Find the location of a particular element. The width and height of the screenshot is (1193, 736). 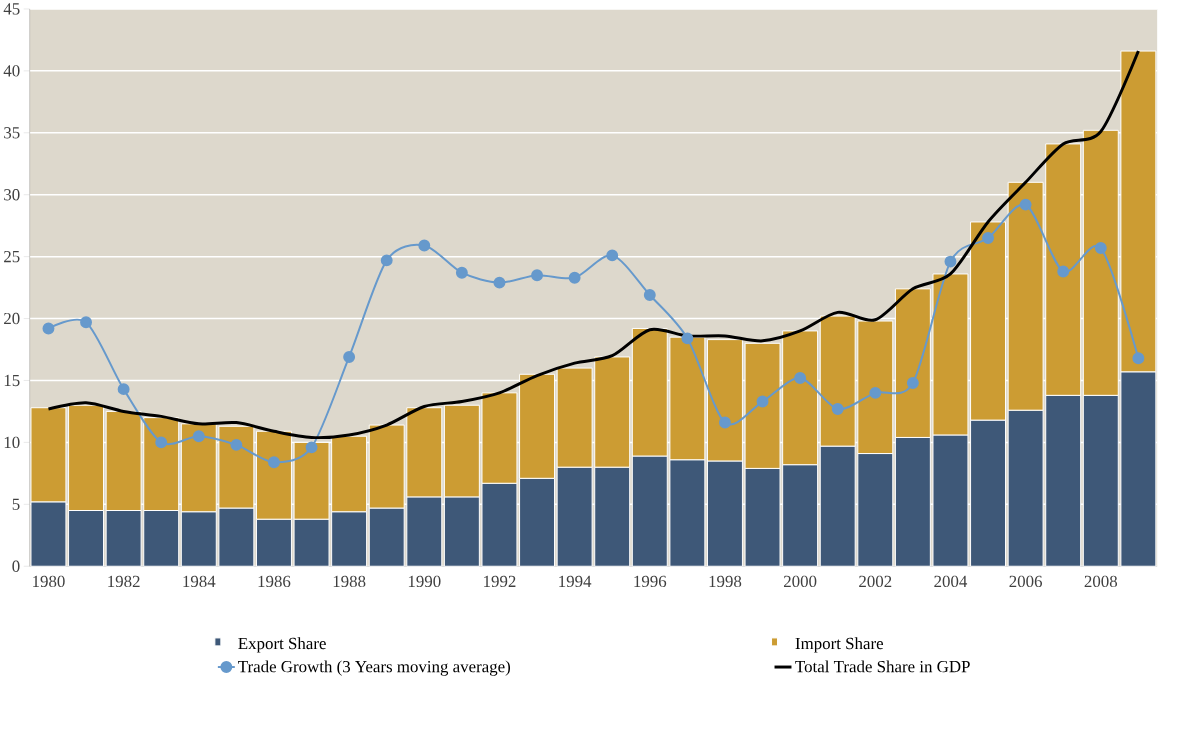

x-tick-label: 1996 is located at coordinates (650, 581).